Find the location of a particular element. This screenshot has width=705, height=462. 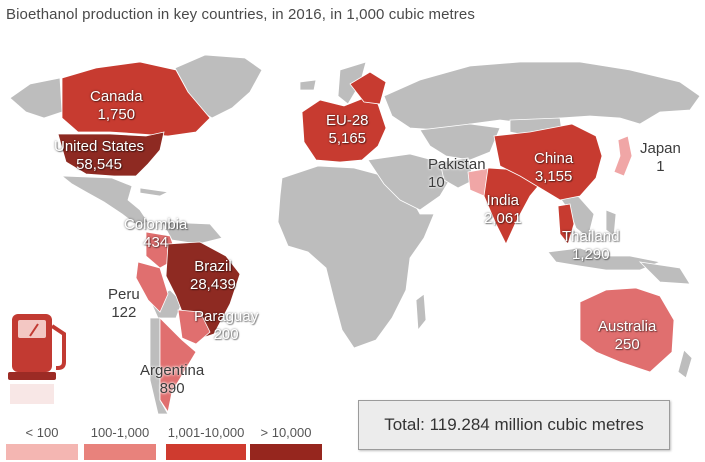

country-name: Colombia is located at coordinates (156, 224).